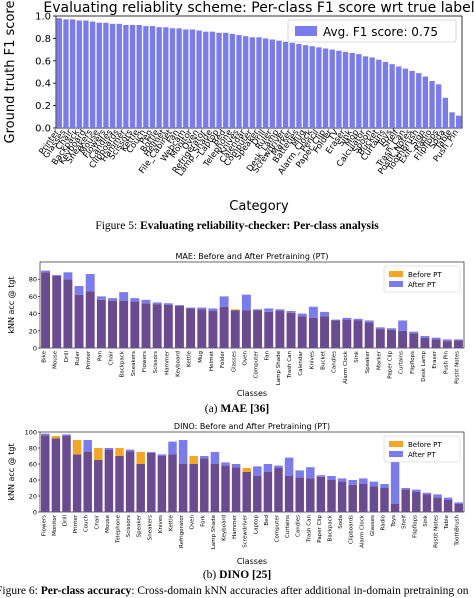 This screenshot has width=474, height=598. I want to click on x-tick-label: Bed, so click(267, 520).